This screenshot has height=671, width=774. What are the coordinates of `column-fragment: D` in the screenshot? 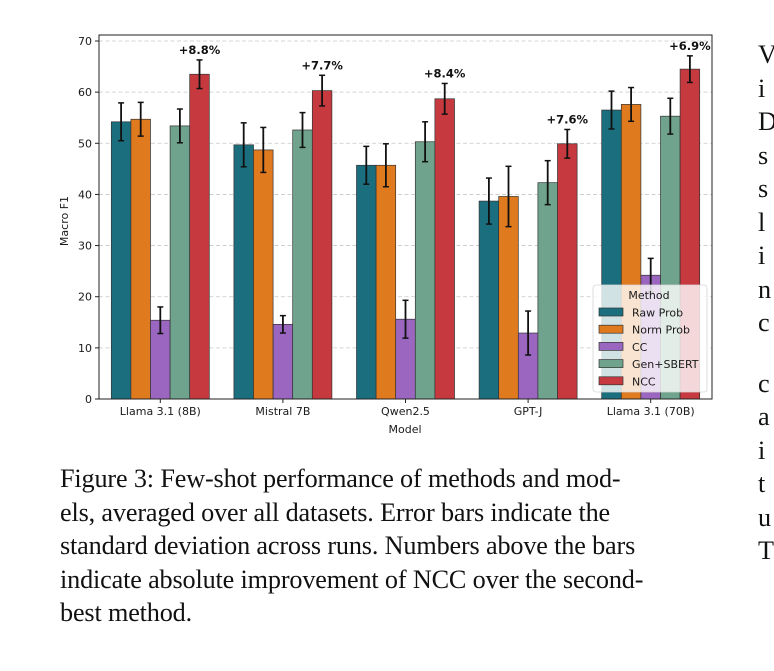 It's located at (766, 121).